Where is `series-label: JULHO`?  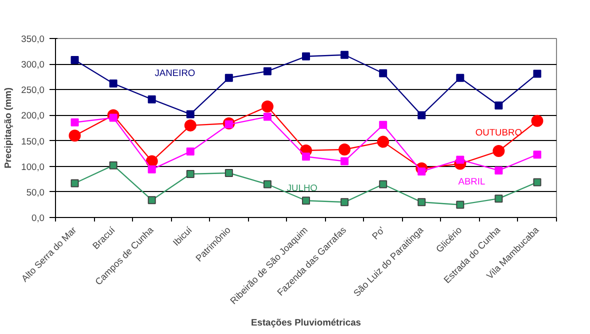
series-label: JULHO is located at coordinates (302, 187).